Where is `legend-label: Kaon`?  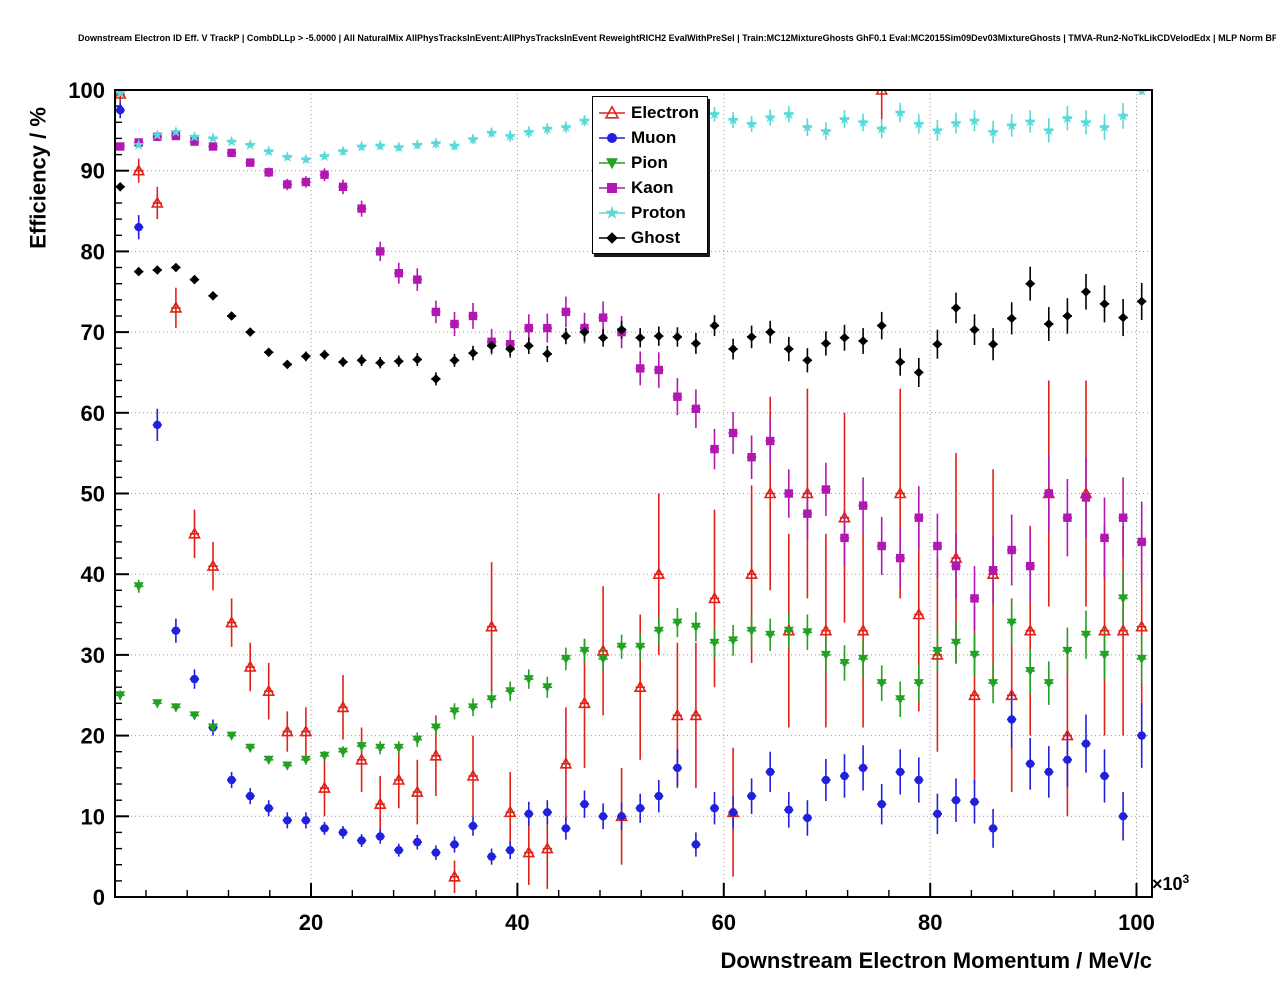
legend-label: Kaon is located at coordinates (652, 187).